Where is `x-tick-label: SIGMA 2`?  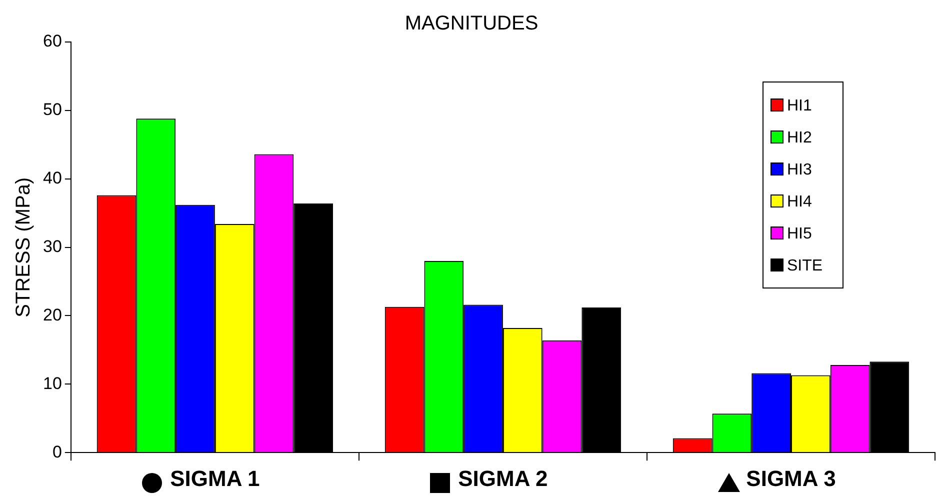 x-tick-label: SIGMA 2 is located at coordinates (503, 478).